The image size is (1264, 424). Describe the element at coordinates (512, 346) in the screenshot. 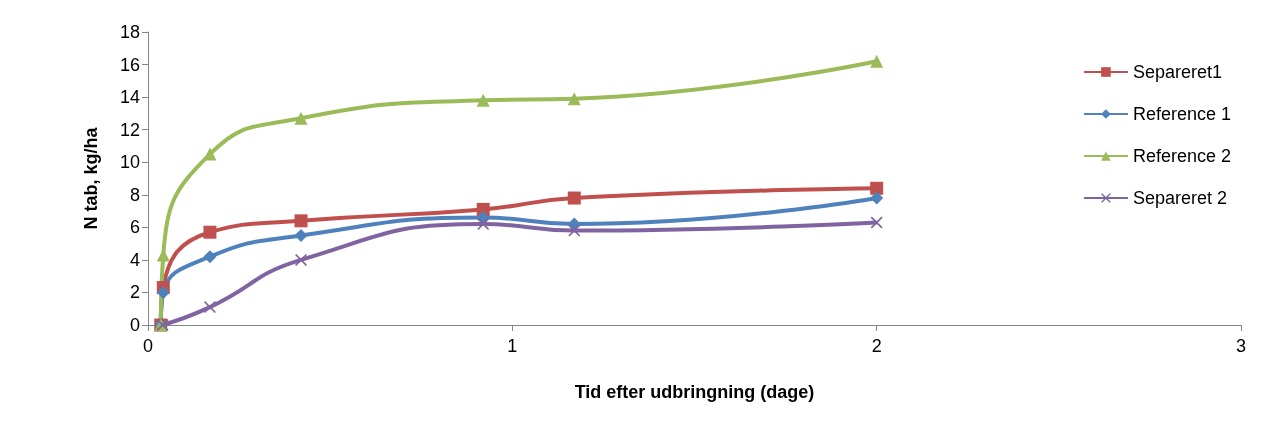

I see `x-tick-label: 1` at that location.